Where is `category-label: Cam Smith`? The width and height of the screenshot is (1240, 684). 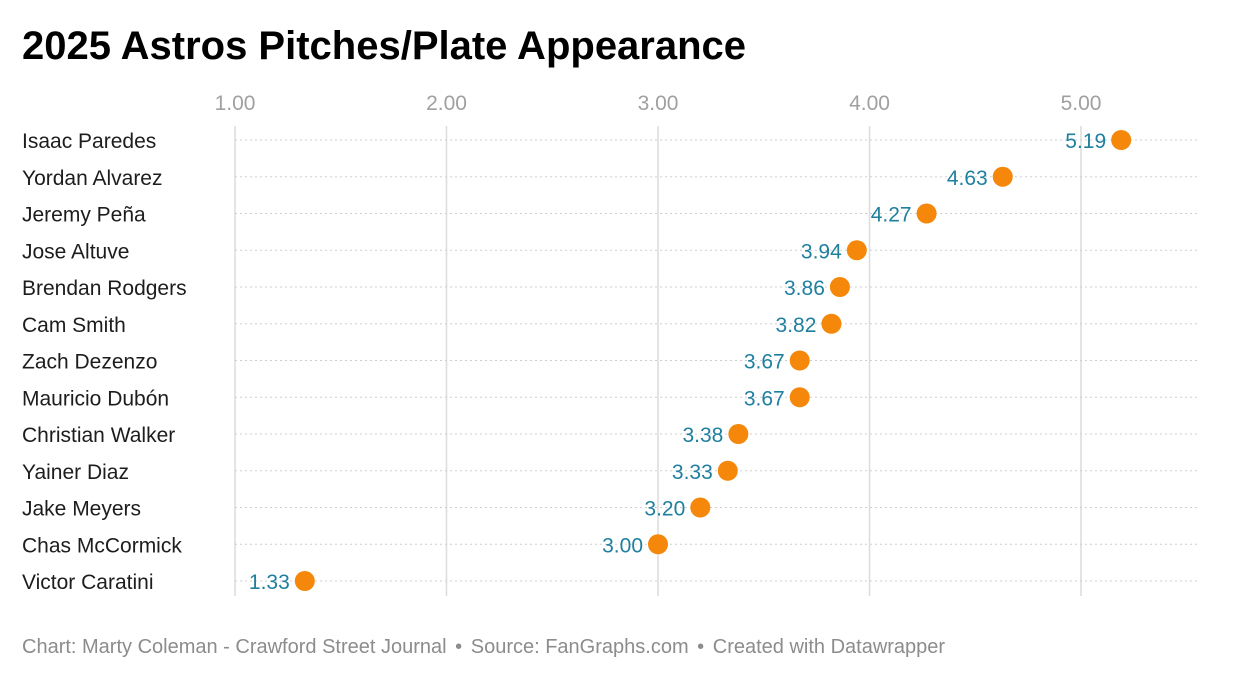 category-label: Cam Smith is located at coordinates (74, 325).